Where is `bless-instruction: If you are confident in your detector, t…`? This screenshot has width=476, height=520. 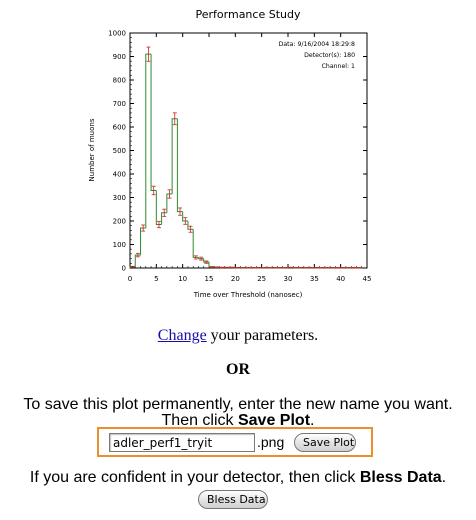 bless-instruction: If you are confident in your detector, t… is located at coordinates (238, 478).